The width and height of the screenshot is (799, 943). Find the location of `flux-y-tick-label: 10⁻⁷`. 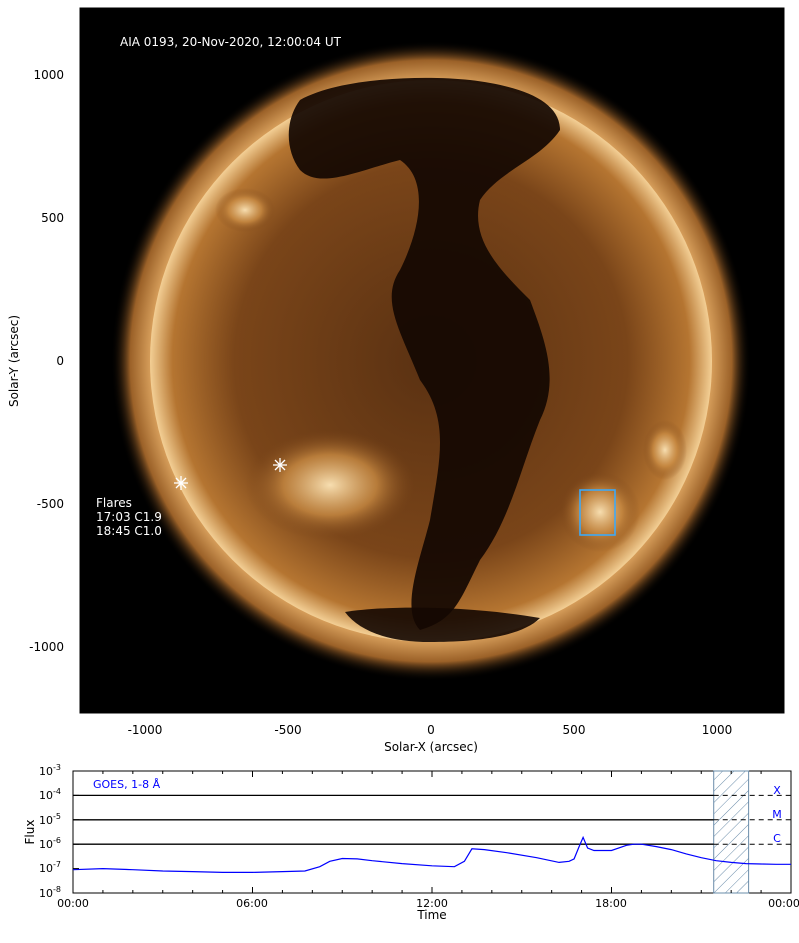

flux-y-tick-label: 10⁻⁷ is located at coordinates (50, 867).